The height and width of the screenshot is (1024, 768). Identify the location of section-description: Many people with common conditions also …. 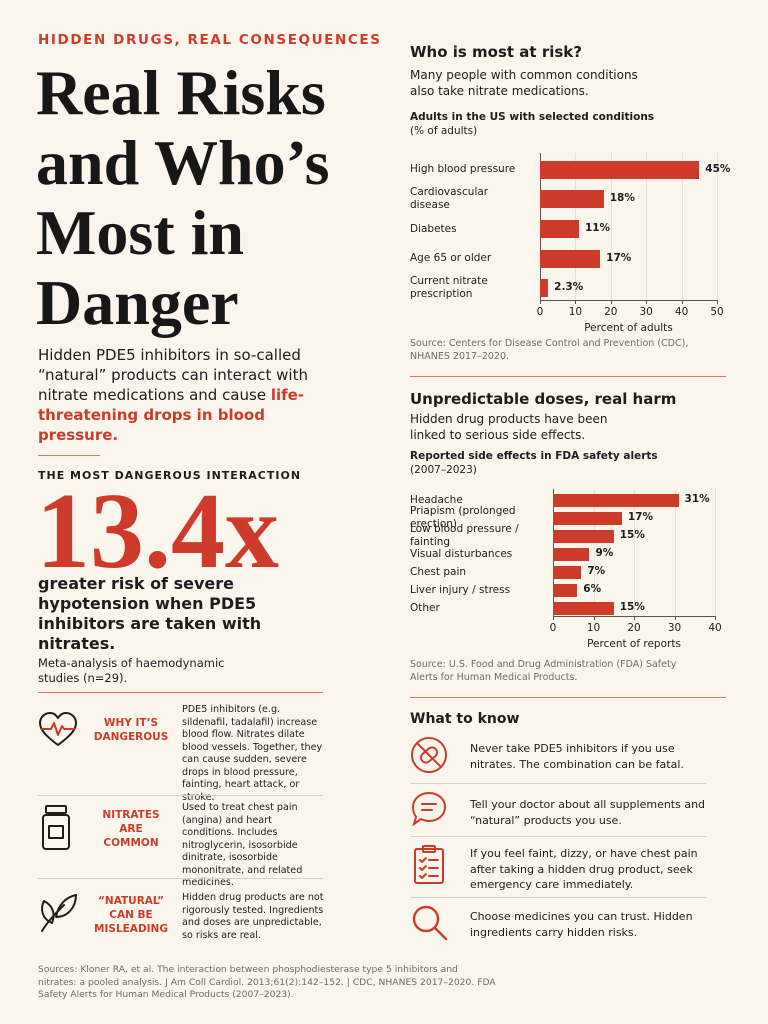
(524, 83).